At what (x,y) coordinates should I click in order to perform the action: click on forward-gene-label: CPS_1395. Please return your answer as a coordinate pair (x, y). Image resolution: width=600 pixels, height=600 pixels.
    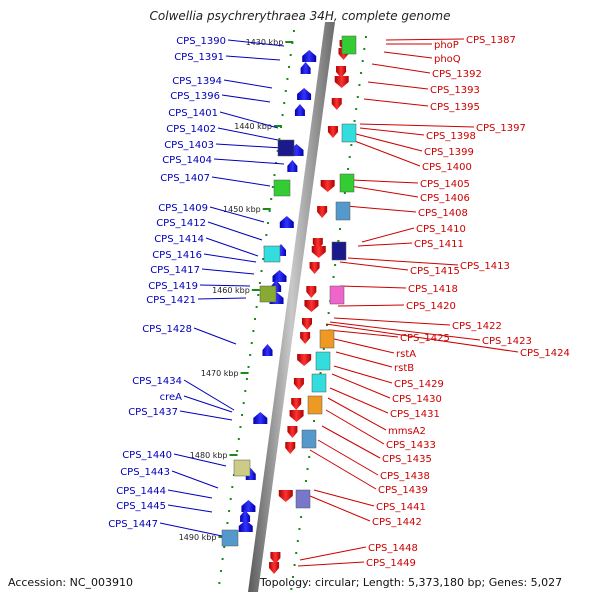
    Looking at the image, I should click on (455, 107).